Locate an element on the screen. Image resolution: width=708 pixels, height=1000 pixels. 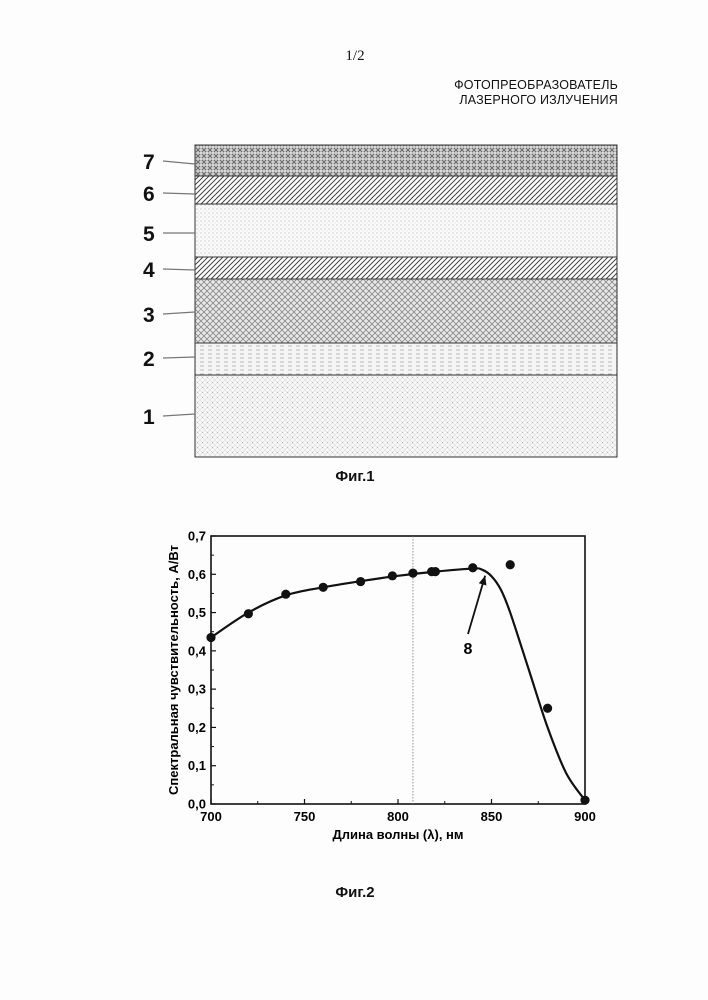
annotation-arrowhead is located at coordinates (483, 581).